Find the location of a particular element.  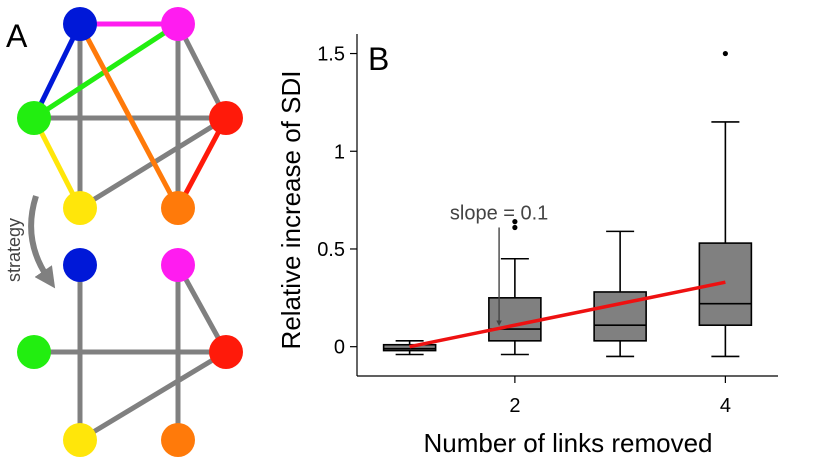

panel-b-label: B is located at coordinates (378, 59).